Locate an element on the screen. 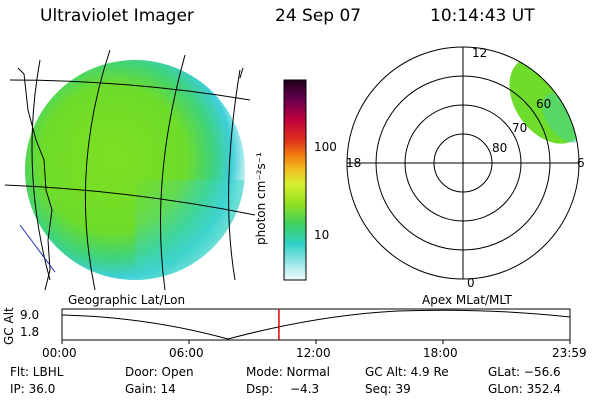  mlt-label-18: 18 is located at coordinates (354, 163).